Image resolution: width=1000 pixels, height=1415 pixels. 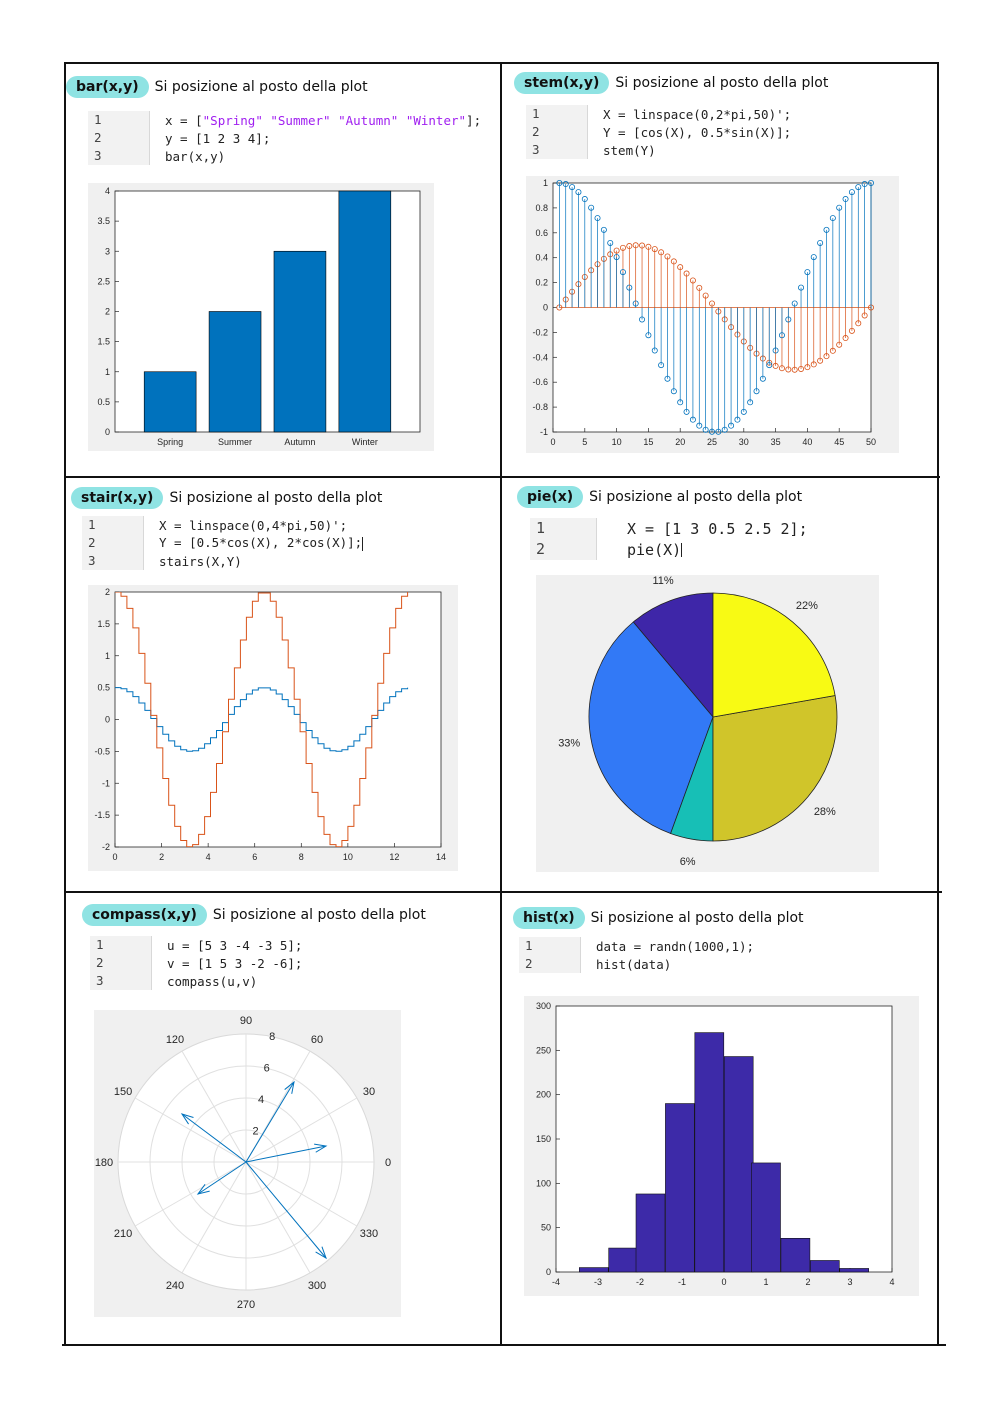 I want to click on code-line: 1 X = [1 3 0.5 2.5 2];, so click(x=669, y=528).